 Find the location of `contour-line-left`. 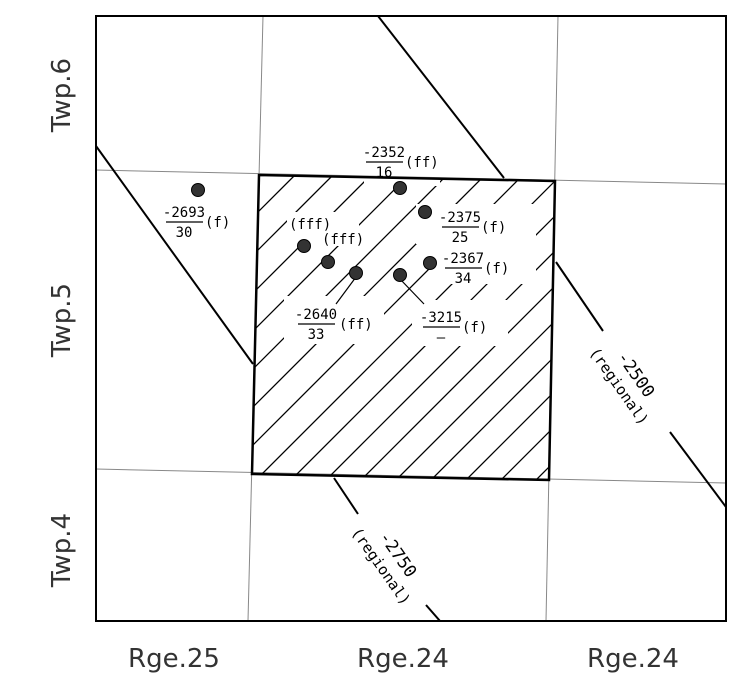

contour-line-left is located at coordinates (175, 255).